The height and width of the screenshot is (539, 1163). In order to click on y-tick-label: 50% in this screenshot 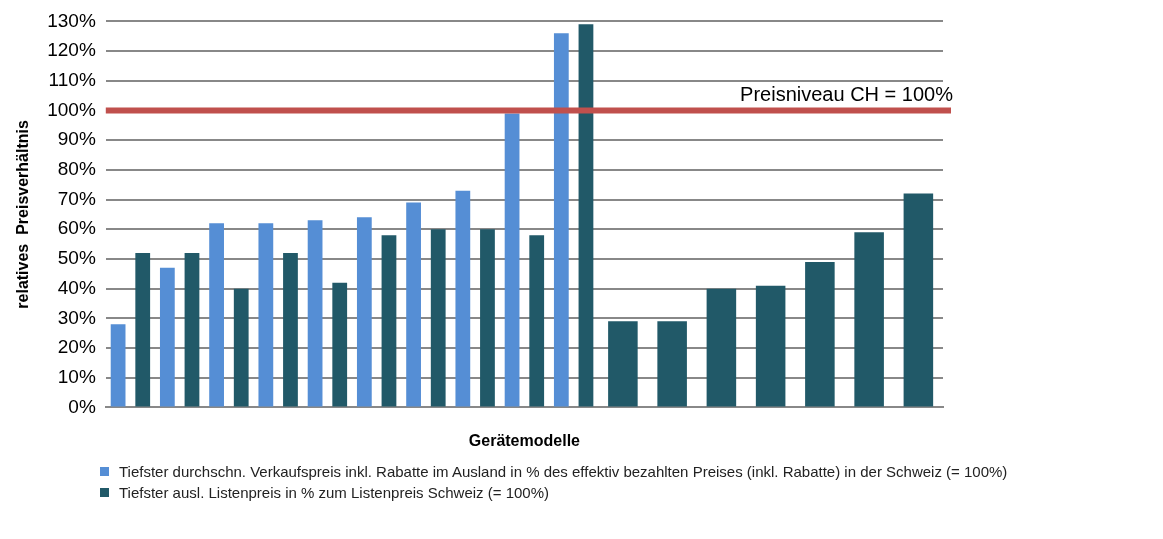, I will do `click(76, 258)`.